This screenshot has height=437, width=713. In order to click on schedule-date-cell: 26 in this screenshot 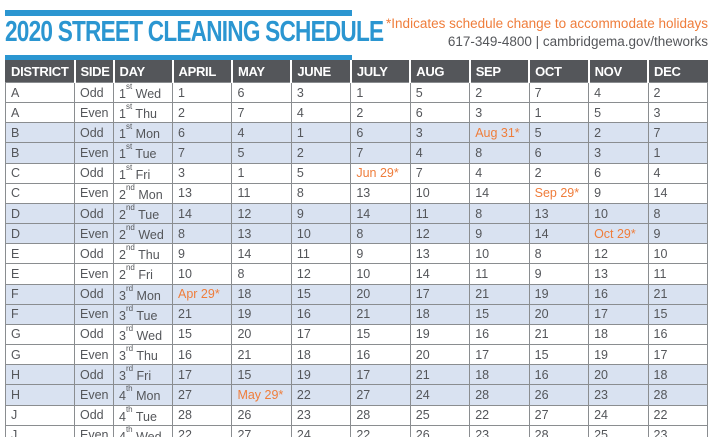, I will do `click(440, 430)`.